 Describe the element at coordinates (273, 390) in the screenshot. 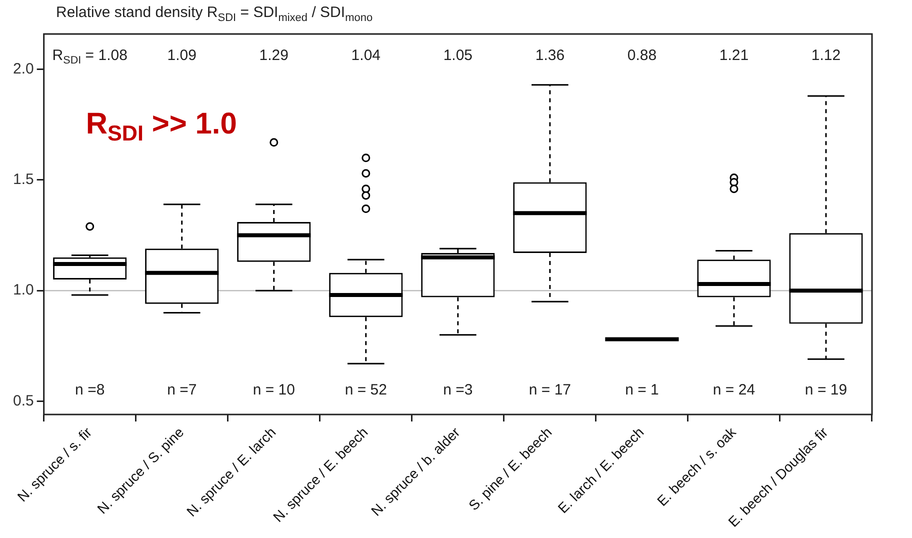

I see `annotation: n = 10` at that location.